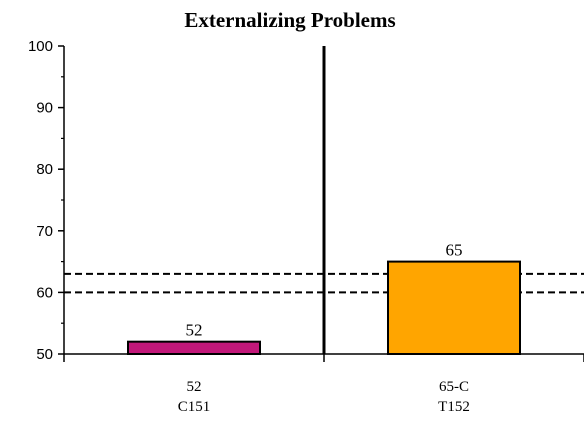 This screenshot has height=421, width=584. Describe the element at coordinates (40, 46) in the screenshot. I see `y-tick-label-5: 100` at that location.